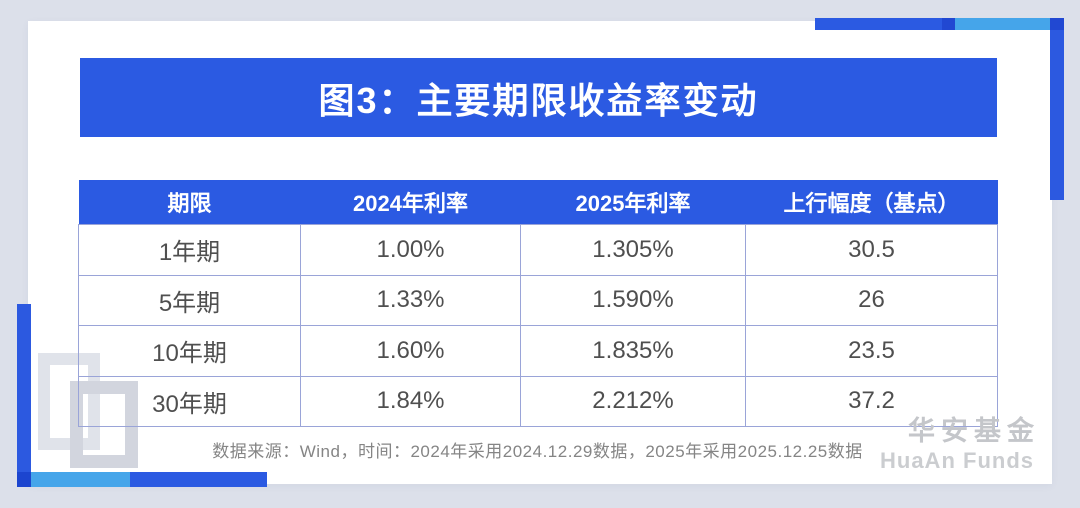 The width and height of the screenshot is (1080, 508). I want to click on figure-title: 图3：主要期限收益率变动, so click(538, 100).